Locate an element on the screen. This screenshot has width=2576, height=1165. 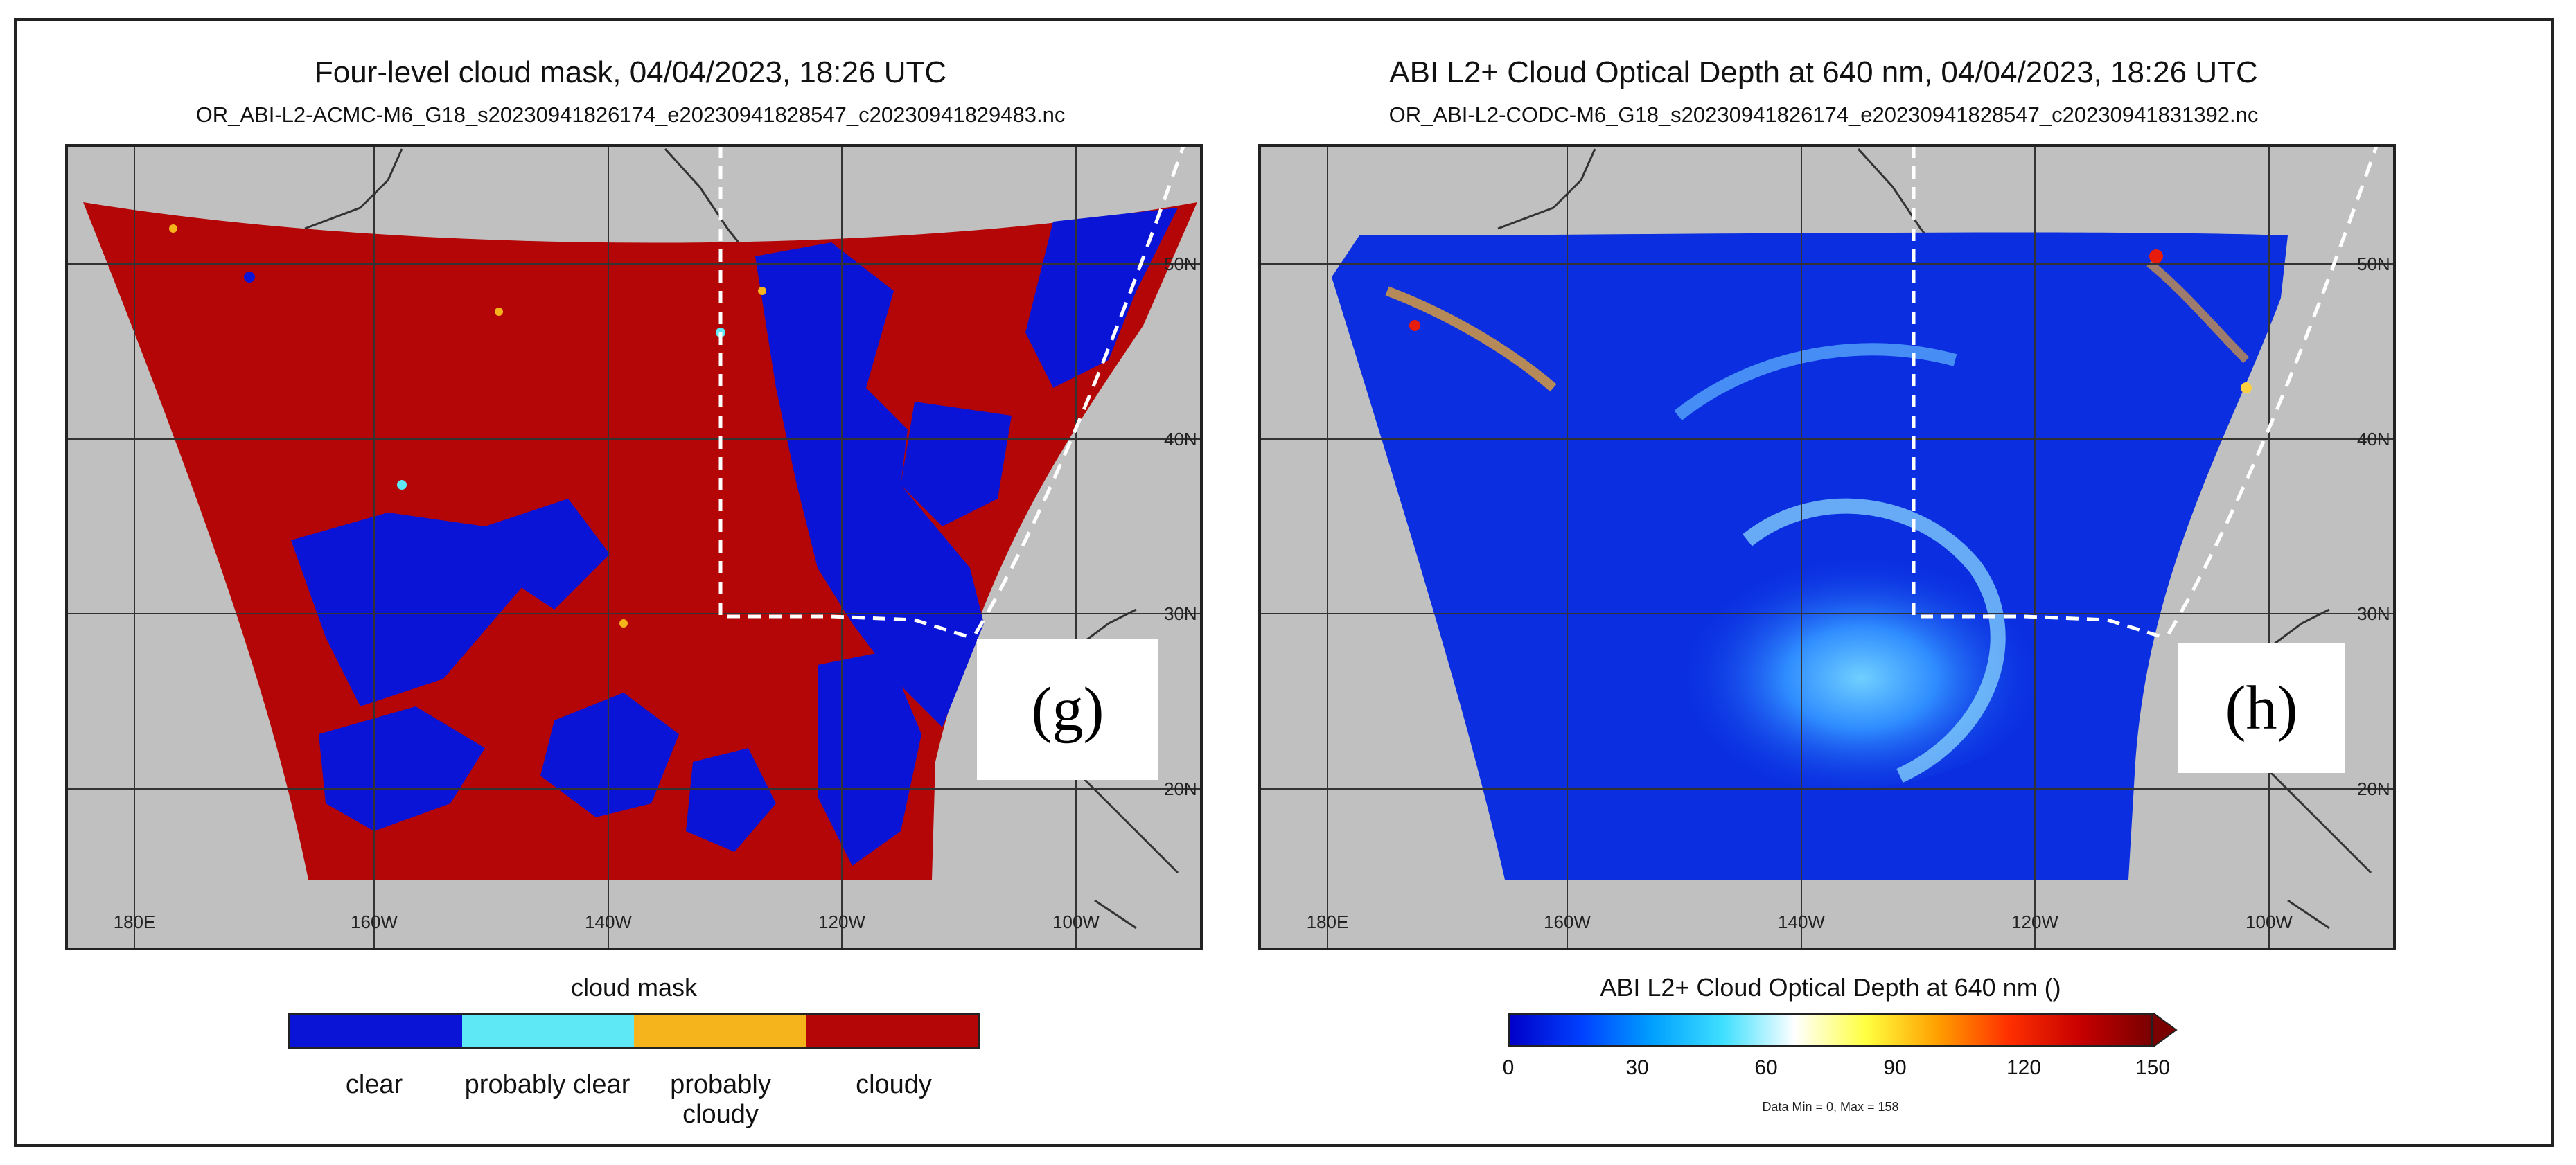
colorbar-tick-label: 90 is located at coordinates (1895, 1067).